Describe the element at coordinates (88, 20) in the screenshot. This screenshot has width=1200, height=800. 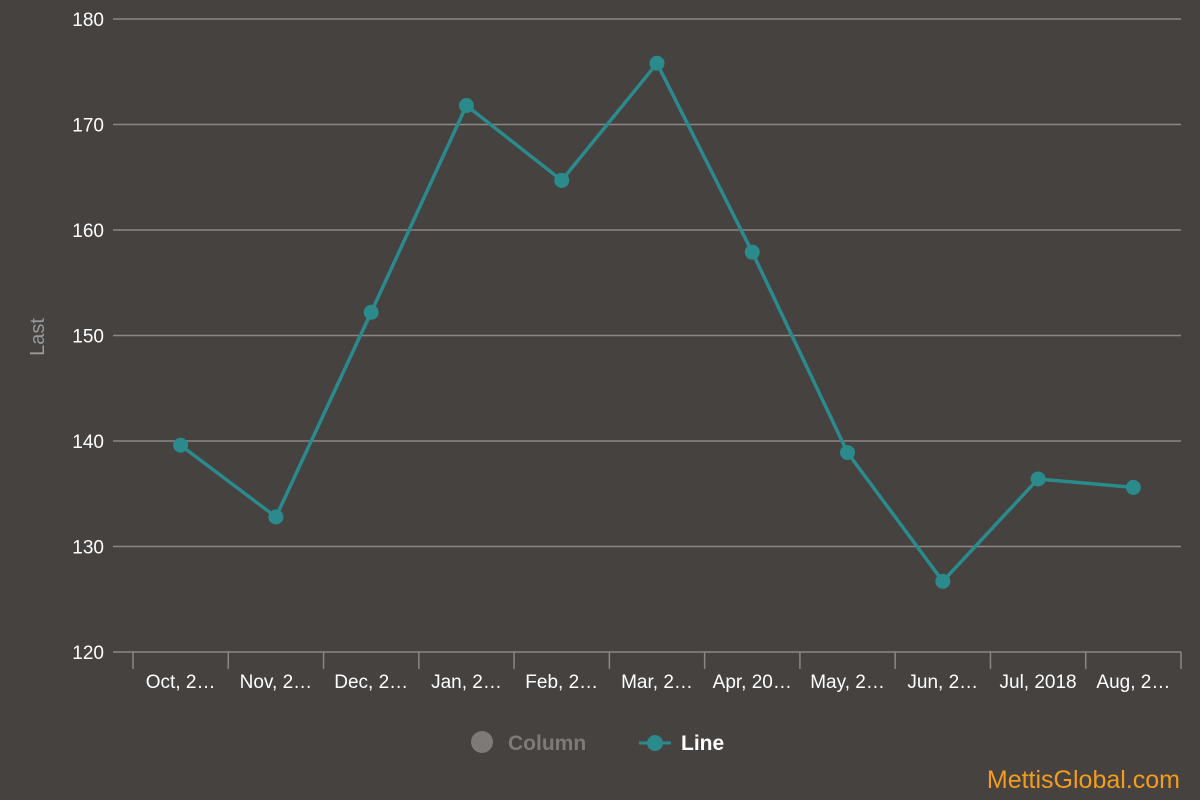
I see `y-tick-label: 180` at that location.